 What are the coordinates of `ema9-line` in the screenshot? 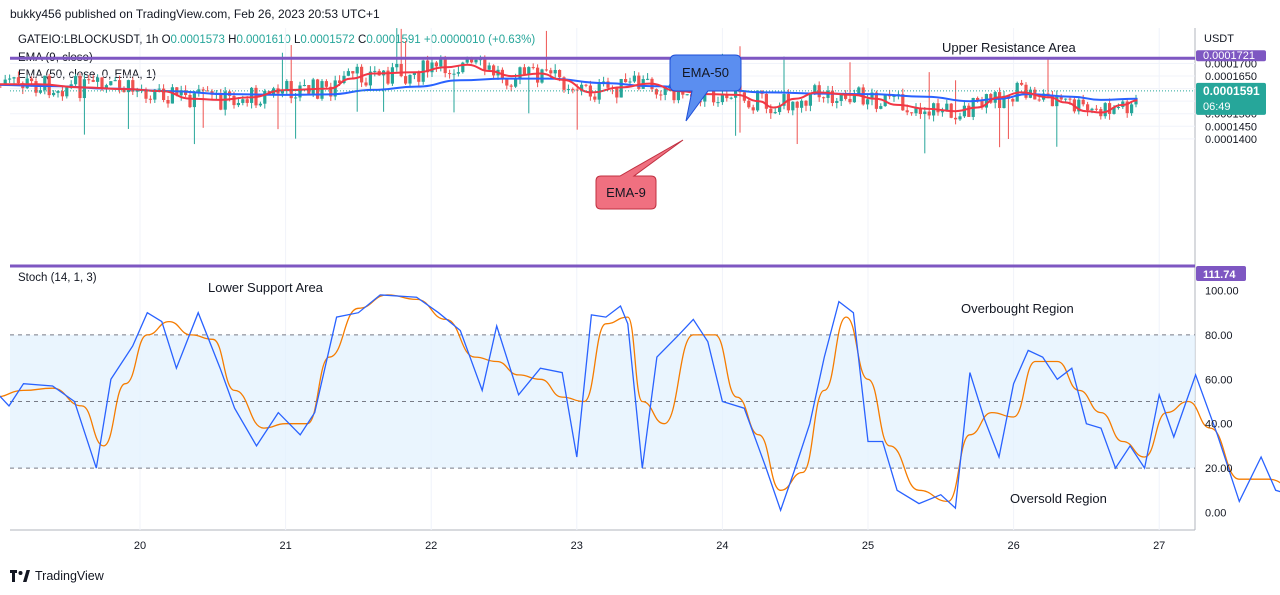 It's located at (569, 88).